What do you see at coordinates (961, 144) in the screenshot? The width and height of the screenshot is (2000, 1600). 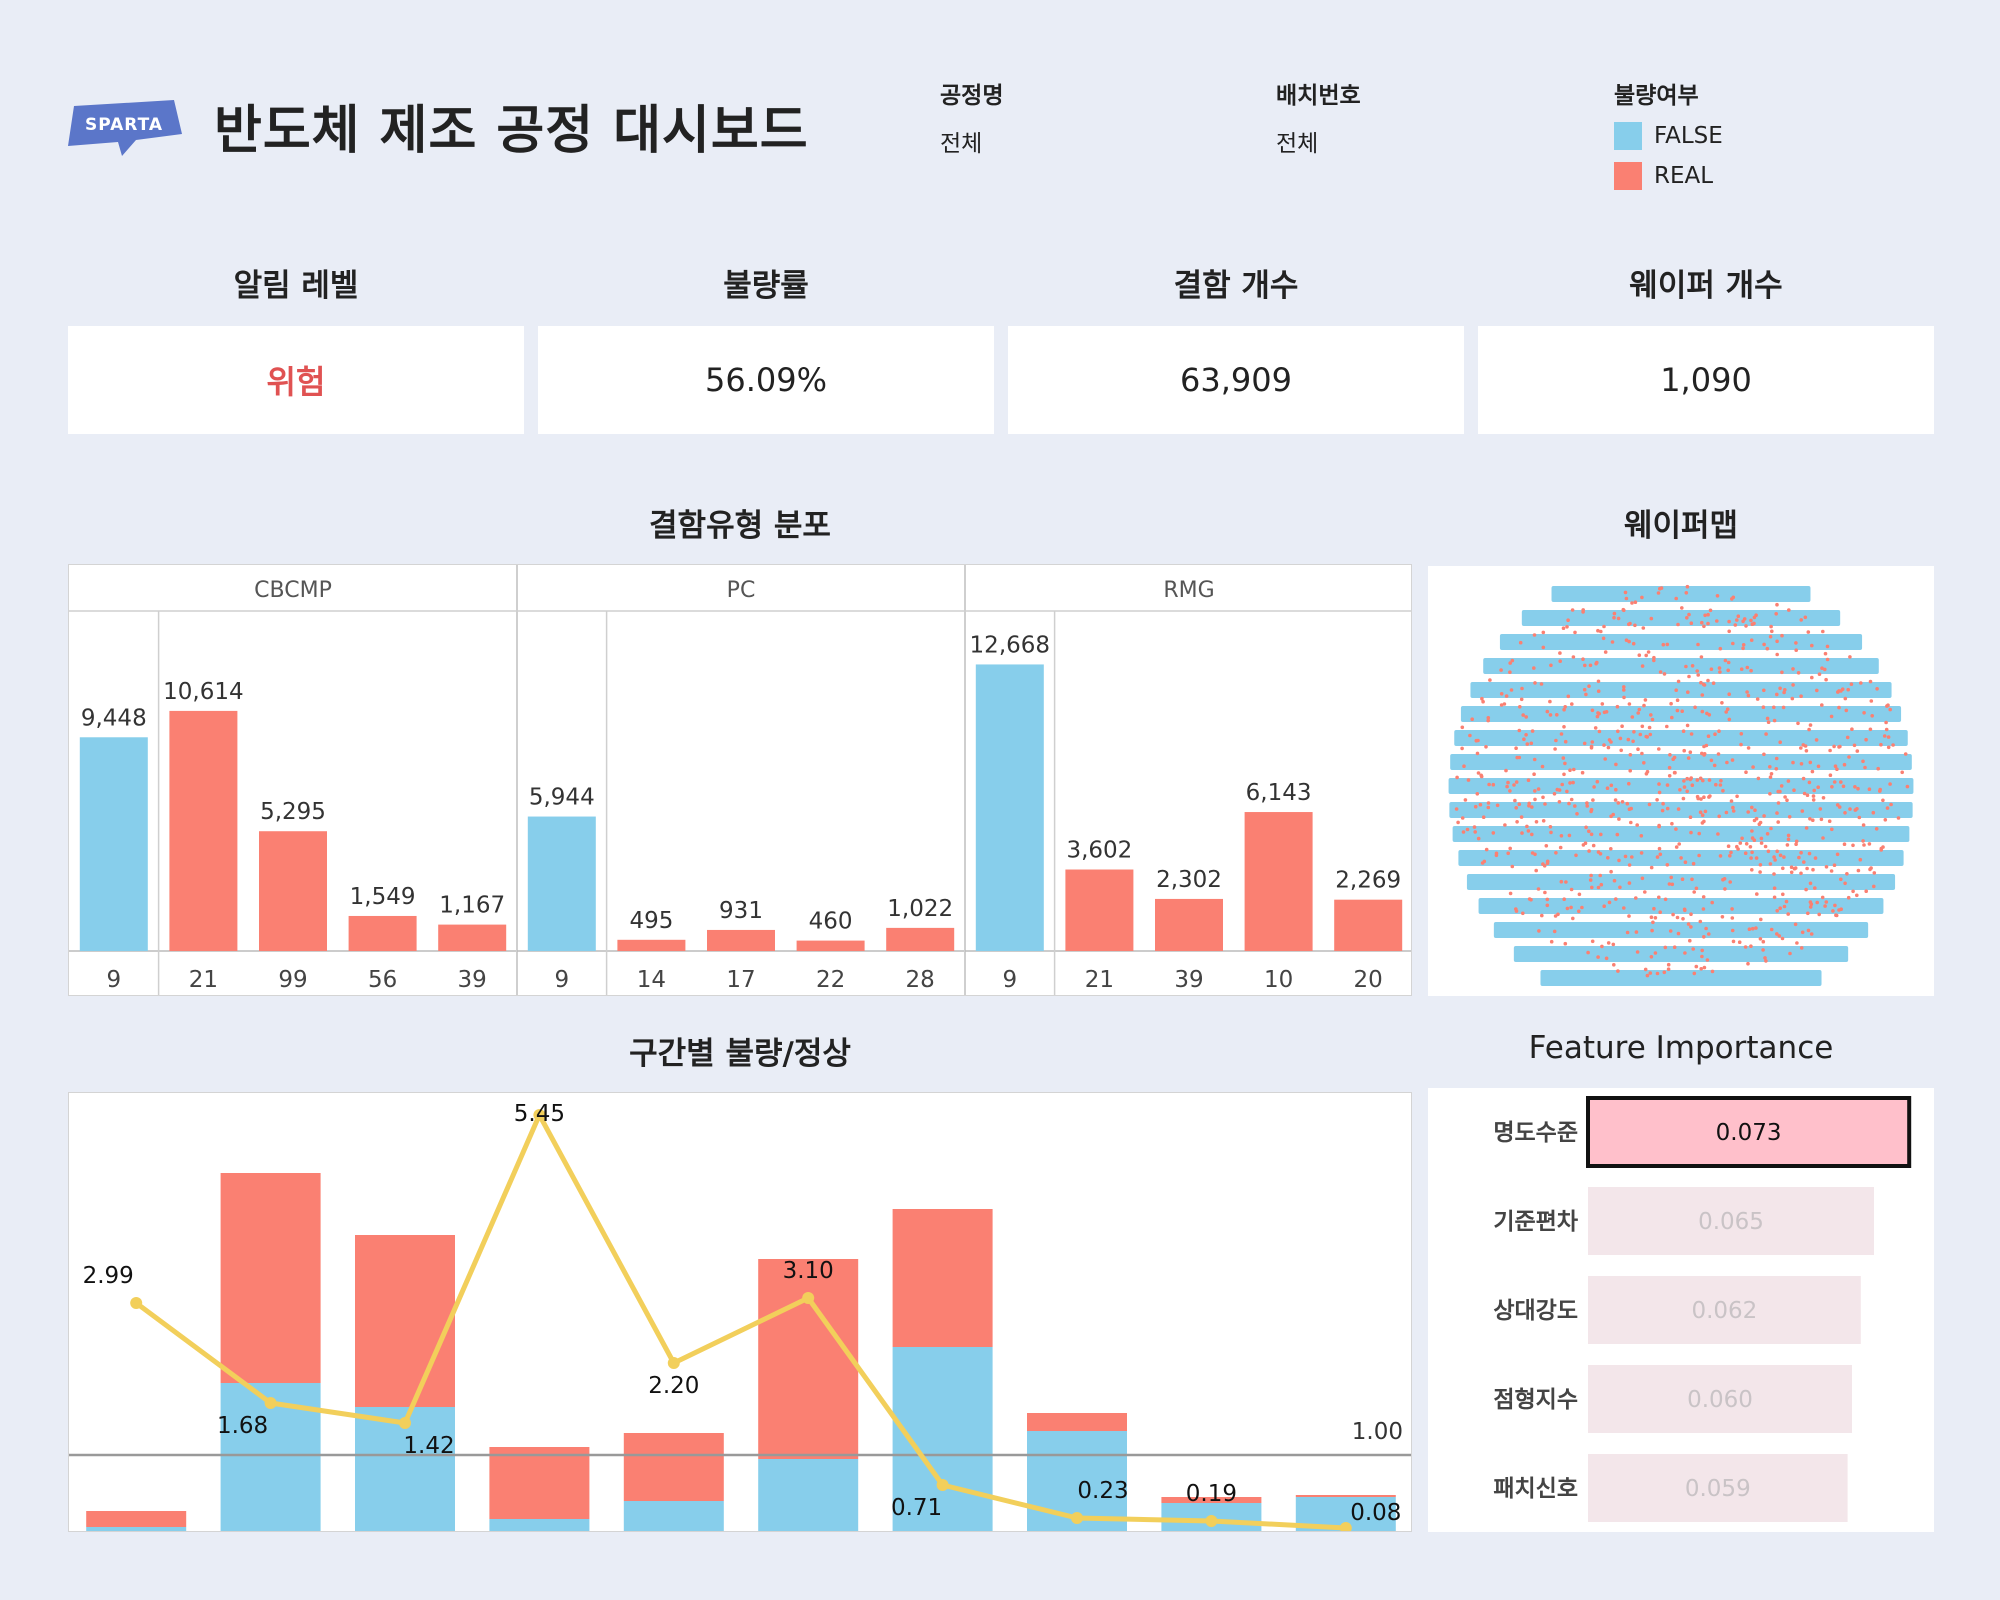 I see `process-filter-value: 전체` at bounding box center [961, 144].